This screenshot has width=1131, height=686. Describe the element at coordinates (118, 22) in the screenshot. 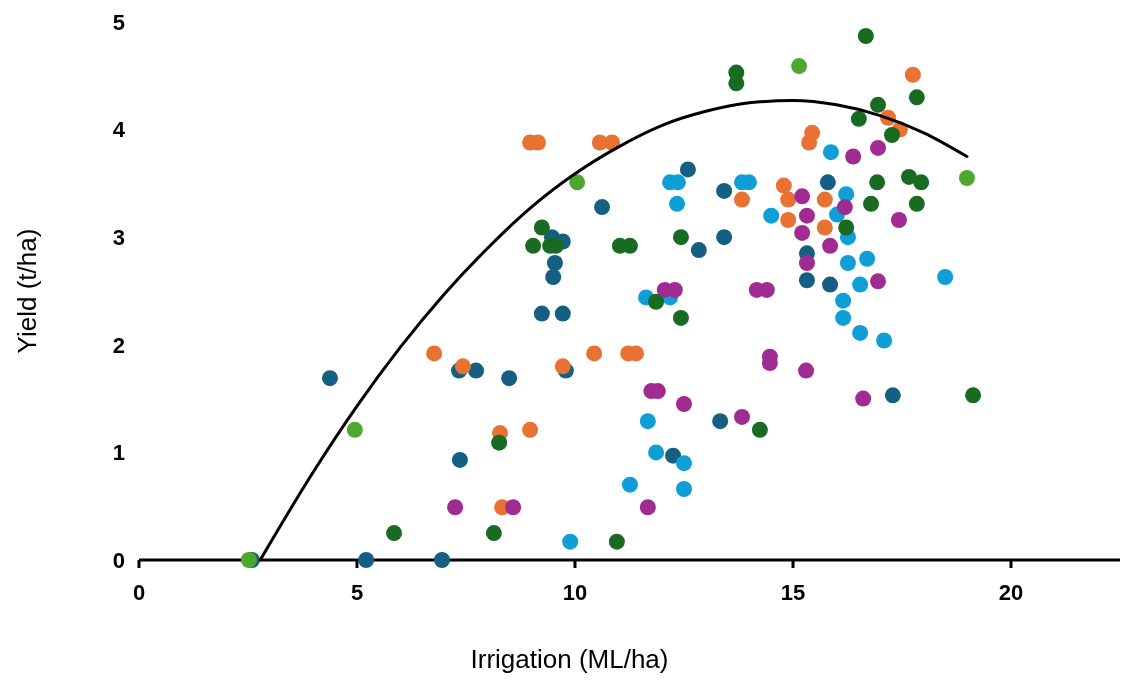

I see `y-tick-label: 5` at that location.